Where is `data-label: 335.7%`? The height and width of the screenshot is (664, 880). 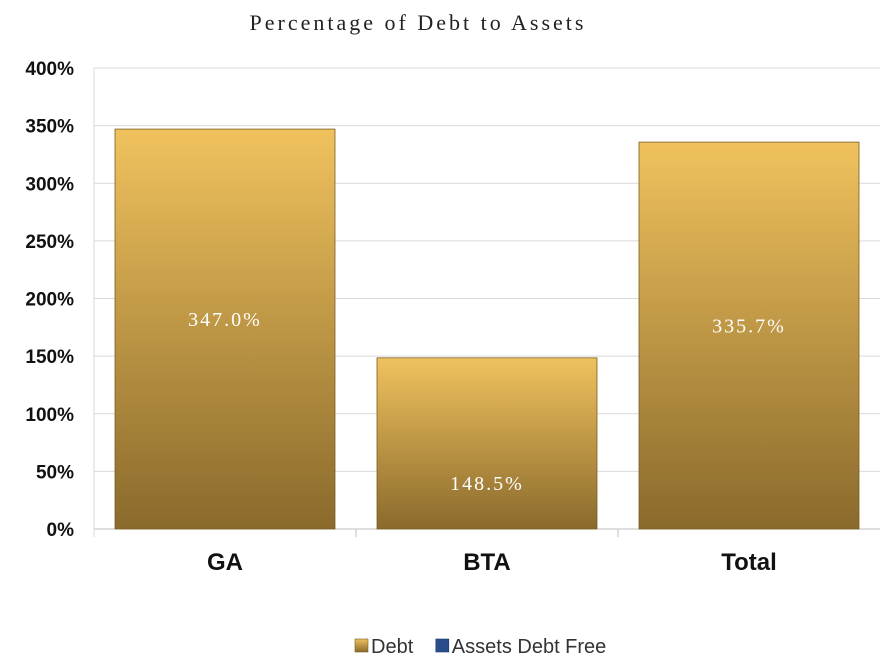 data-label: 335.7% is located at coordinates (749, 327).